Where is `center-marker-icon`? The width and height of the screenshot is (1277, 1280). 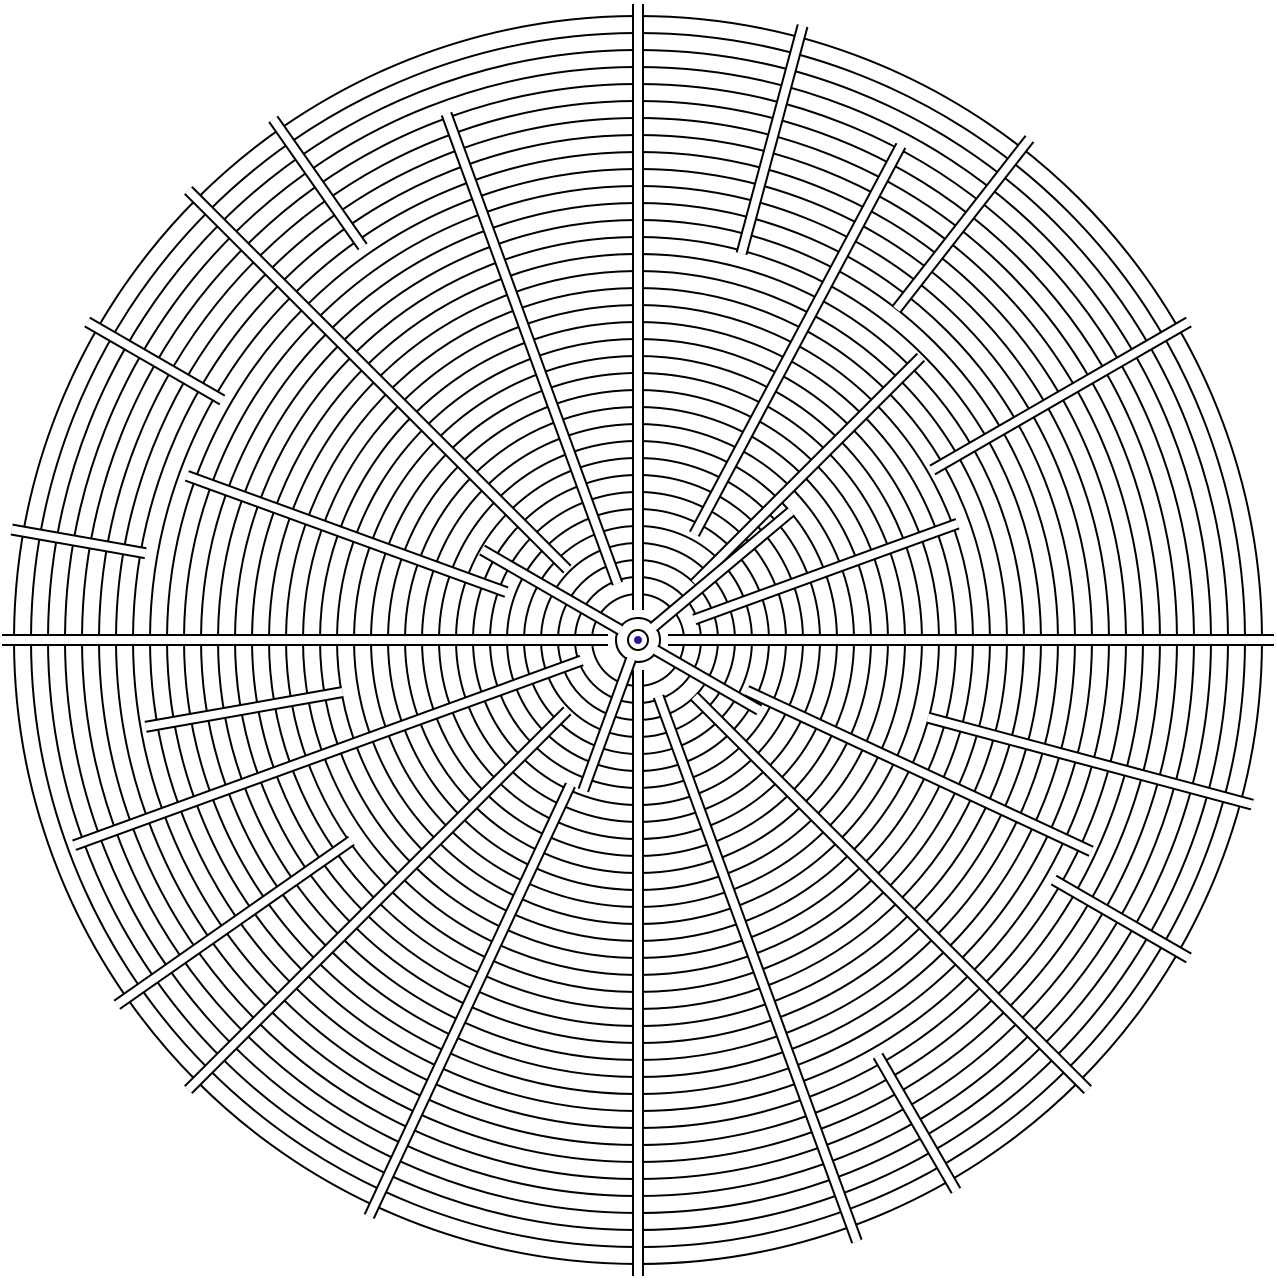 center-marker-icon is located at coordinates (638, 640).